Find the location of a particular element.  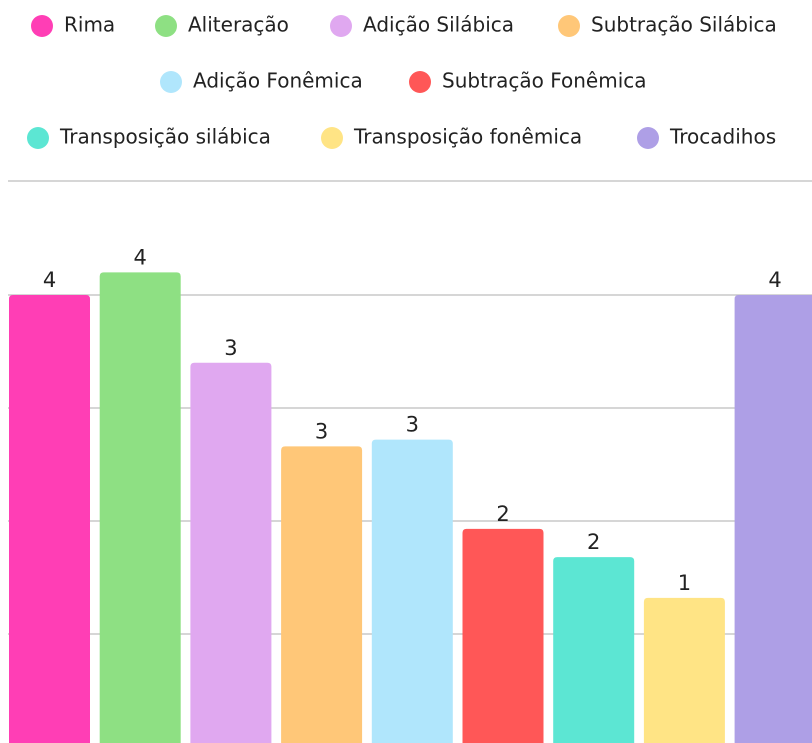

legend-label: Adição Silábica is located at coordinates (438, 25).